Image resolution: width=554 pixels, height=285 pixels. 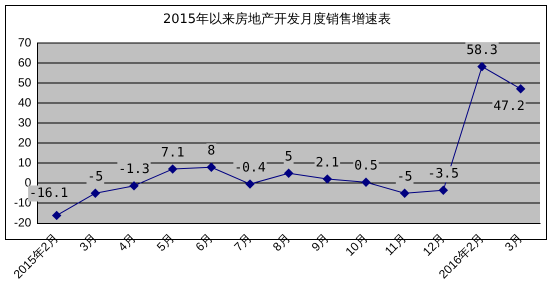 I want to click on data-label: 5, so click(x=288, y=157).